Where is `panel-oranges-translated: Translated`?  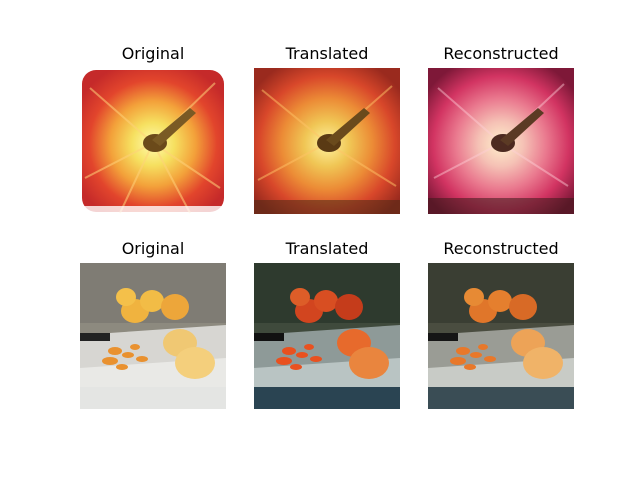 panel-oranges-translated: Translated is located at coordinates (327, 323).